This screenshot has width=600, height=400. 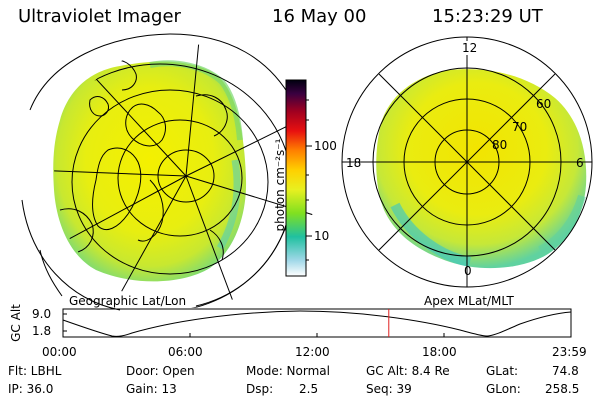 I want to click on time-tick-0: 00:00, so click(x=59, y=352).